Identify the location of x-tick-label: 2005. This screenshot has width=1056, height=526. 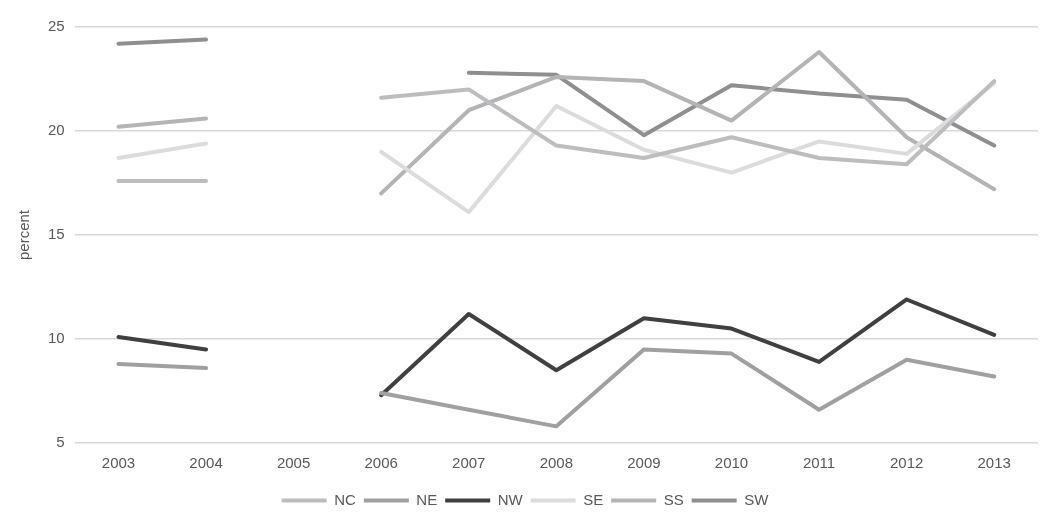
(293, 463).